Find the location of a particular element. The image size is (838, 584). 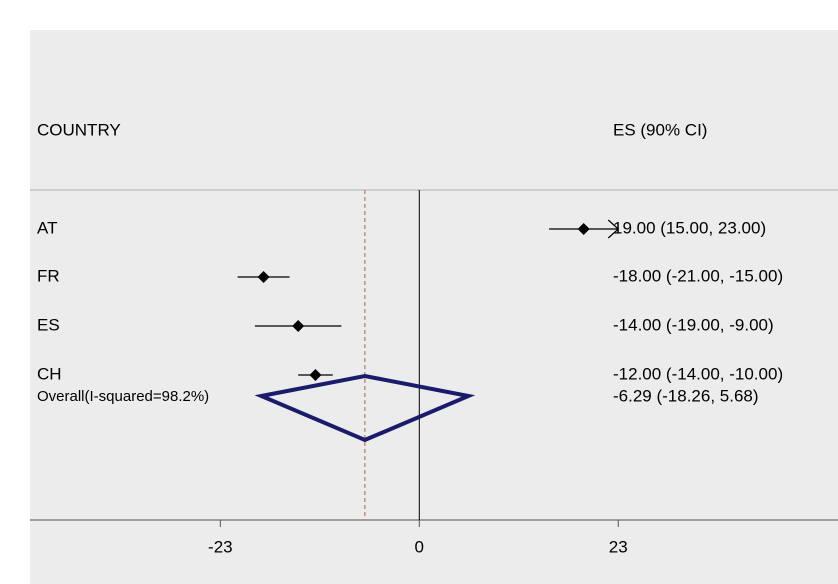

category-label: ES is located at coordinates (48, 324).